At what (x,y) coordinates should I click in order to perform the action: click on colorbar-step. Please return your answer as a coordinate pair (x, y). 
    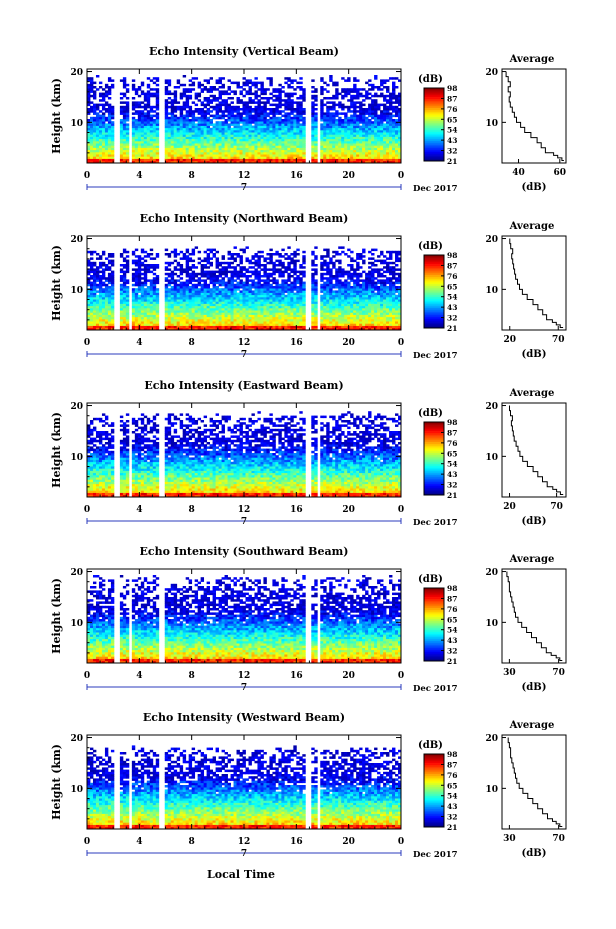
    Looking at the image, I should click on (434, 129).